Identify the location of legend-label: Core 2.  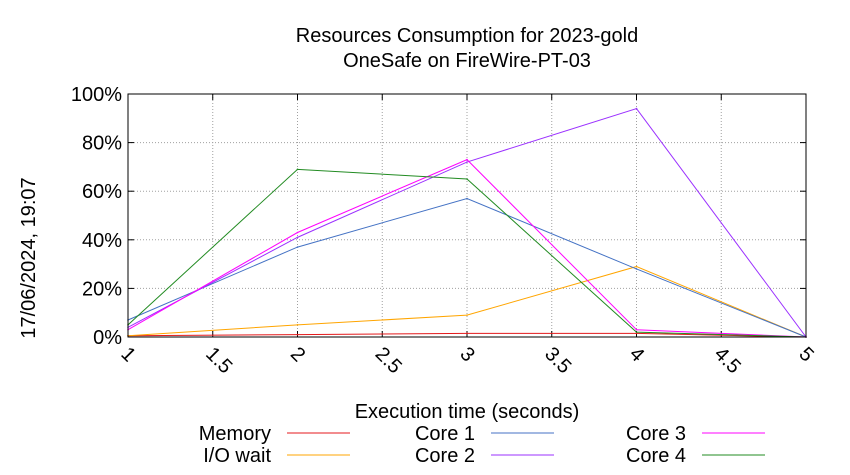
(445, 456).